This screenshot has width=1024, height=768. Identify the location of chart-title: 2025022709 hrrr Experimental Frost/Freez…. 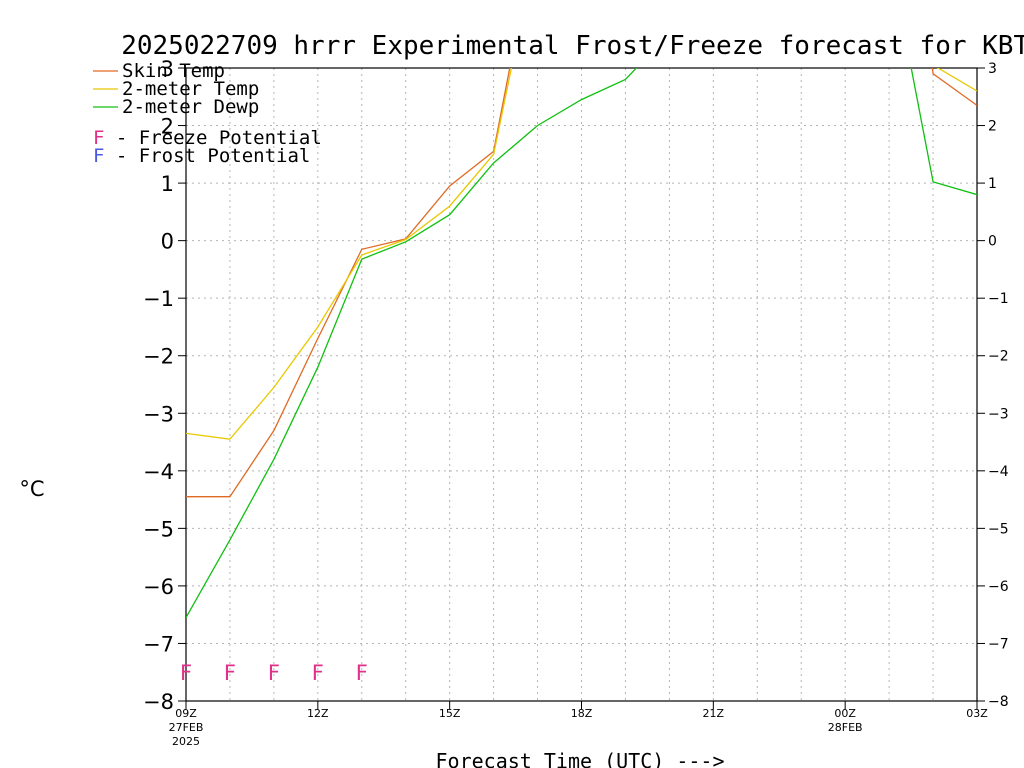
(572, 46).